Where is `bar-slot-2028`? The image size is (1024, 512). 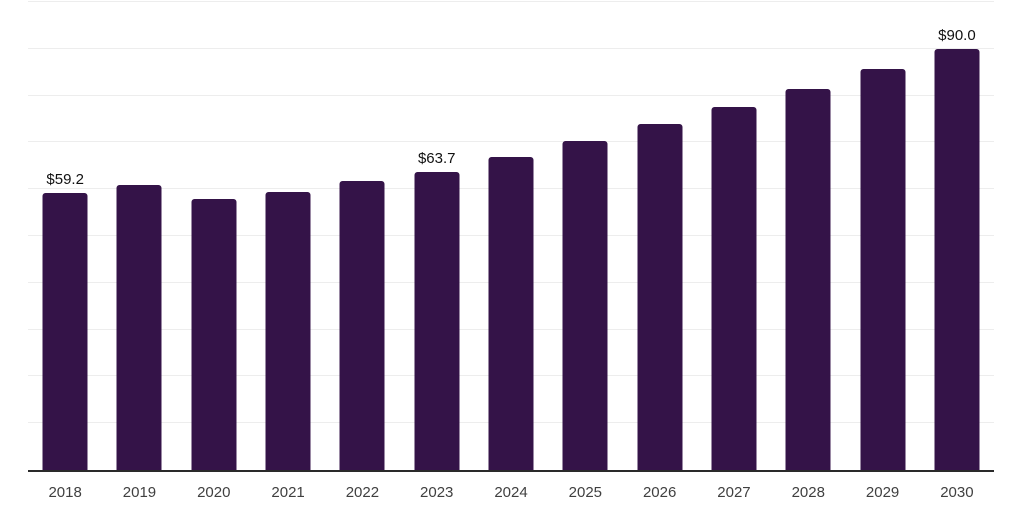
bar-slot-2028 is located at coordinates (808, 236).